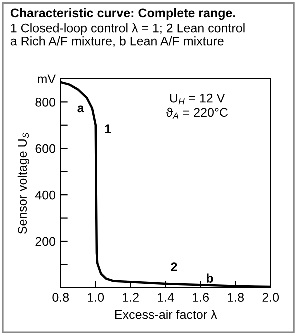 Image resolution: width=297 pixels, height=336 pixels. Describe the element at coordinates (271, 297) in the screenshot. I see `x-tick-label: 2.0` at that location.